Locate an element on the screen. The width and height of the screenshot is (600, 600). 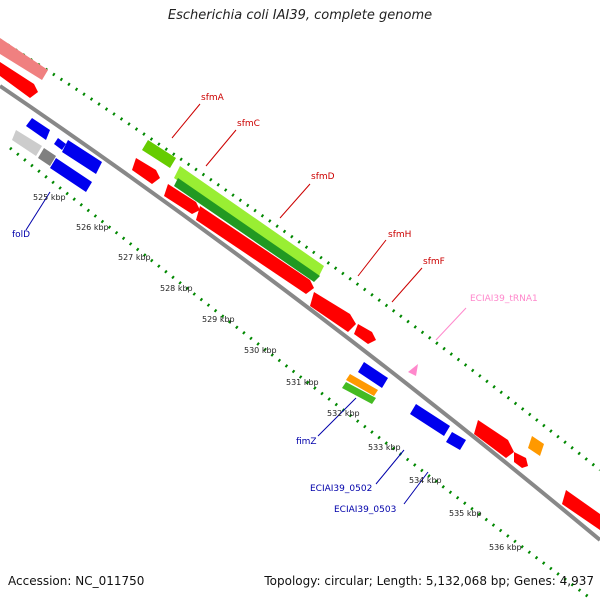
gene-label-folD: folD is located at coordinates (21, 235).